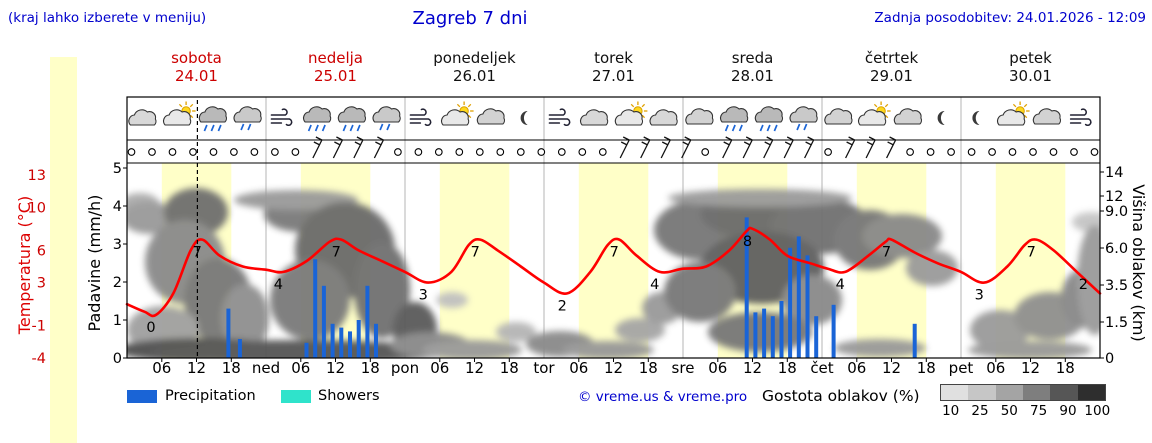 Image resolution: width=1152 pixels, height=443 pixels. I want to click on day-date: 30.01, so click(1030, 76).